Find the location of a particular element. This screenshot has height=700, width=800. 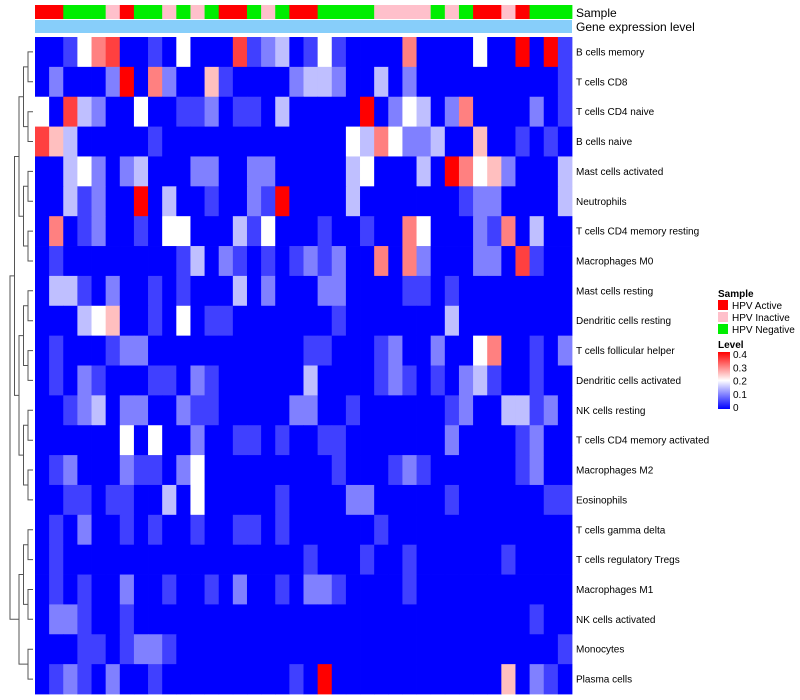

row-label: Neutrophils is located at coordinates (601, 202).